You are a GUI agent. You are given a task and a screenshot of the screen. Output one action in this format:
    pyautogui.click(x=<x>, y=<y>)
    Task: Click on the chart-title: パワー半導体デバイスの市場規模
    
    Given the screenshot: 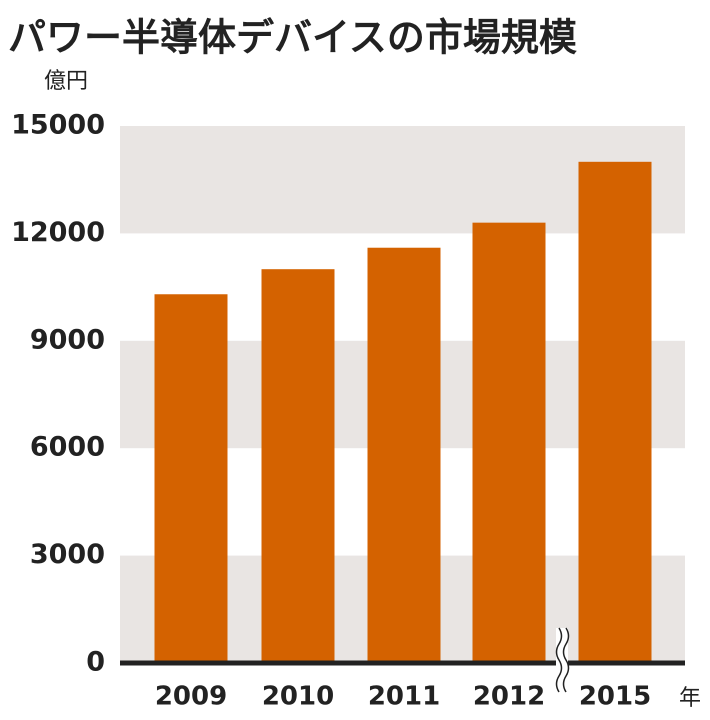 What is the action you would take?
    pyautogui.click(x=292, y=38)
    